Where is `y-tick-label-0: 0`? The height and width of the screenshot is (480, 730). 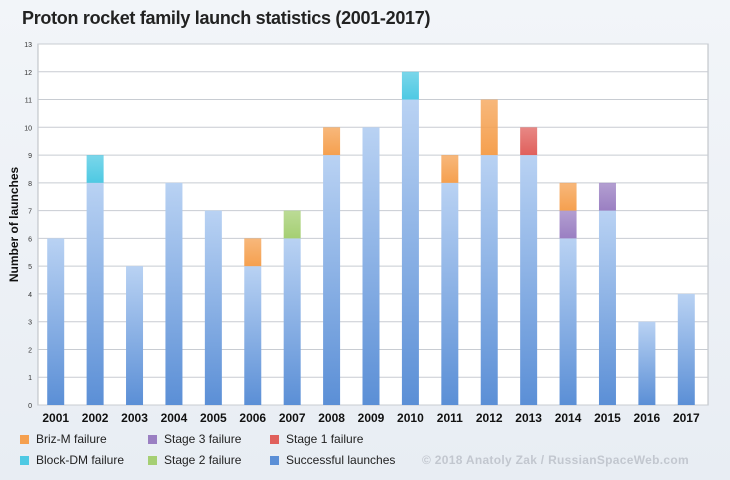 y-tick-label-0: 0 is located at coordinates (30, 406).